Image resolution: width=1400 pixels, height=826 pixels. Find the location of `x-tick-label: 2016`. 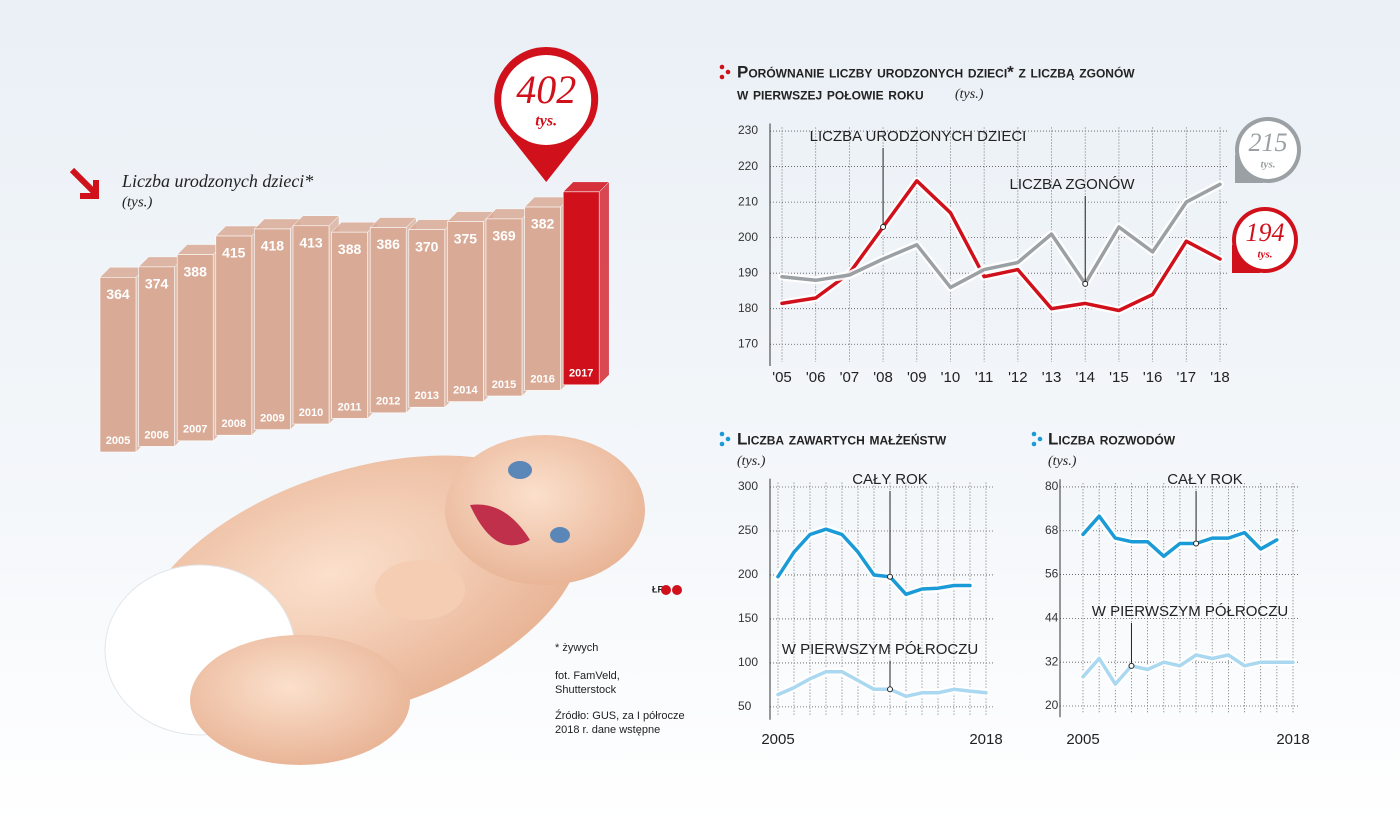

x-tick-label: 2016 is located at coordinates (542, 379).